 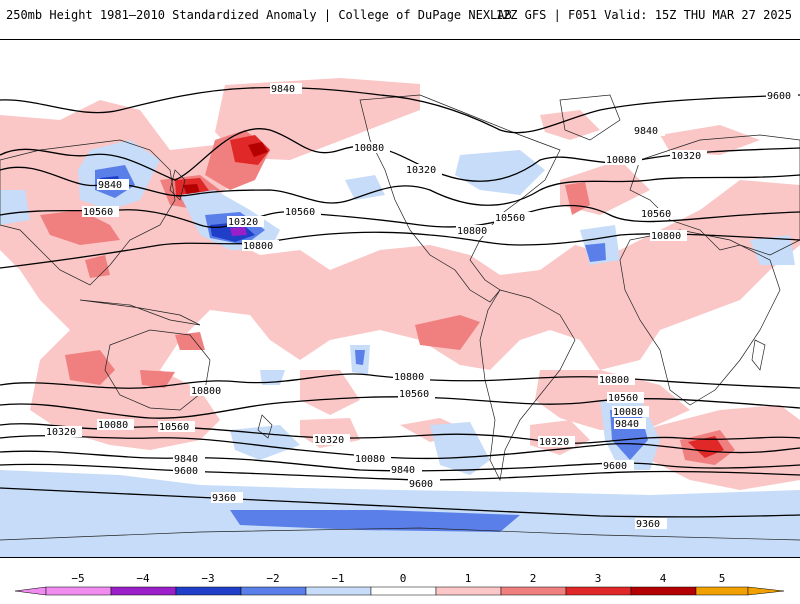 I want to click on contour-10080-south, so click(x=400, y=447).